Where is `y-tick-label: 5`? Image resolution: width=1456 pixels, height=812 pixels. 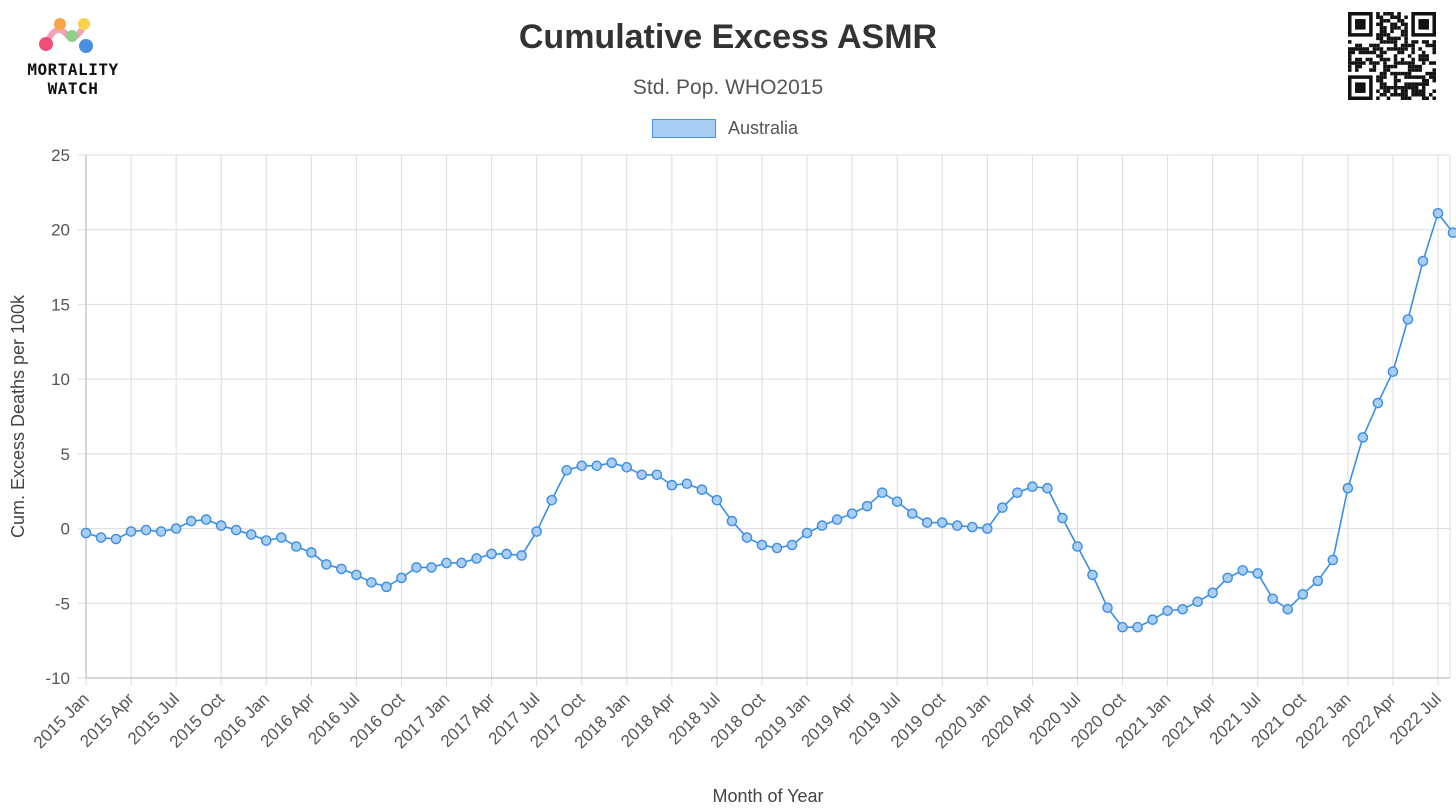 y-tick-label: 5 is located at coordinates (65, 454).